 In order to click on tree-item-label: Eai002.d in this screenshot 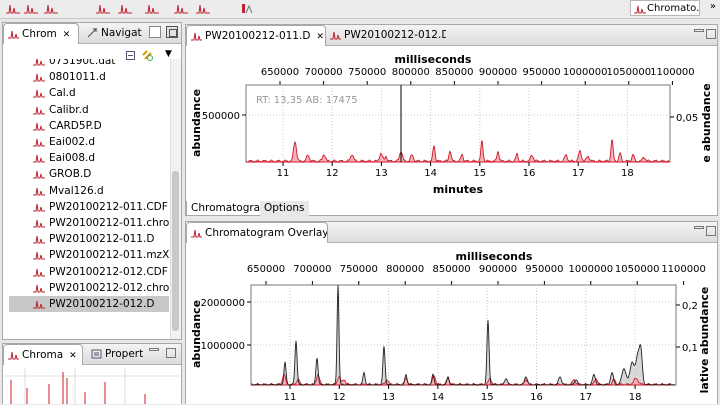, I will do `click(72, 142)`.